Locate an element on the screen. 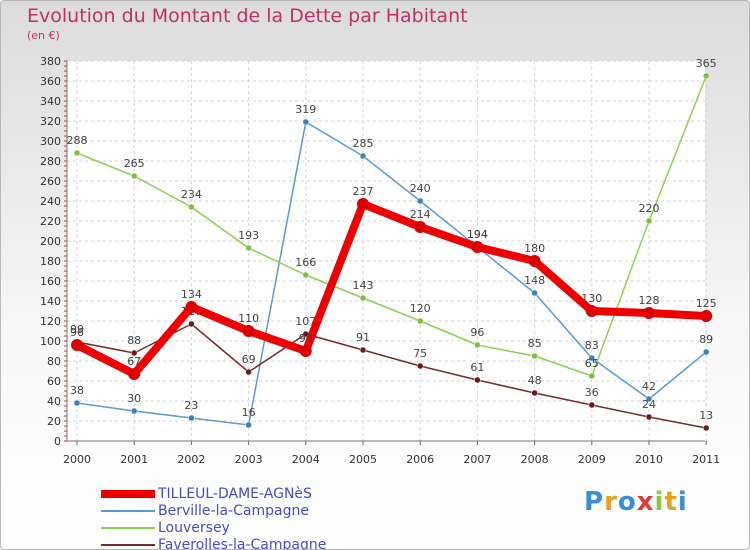 This screenshot has width=750, height=550. legend-label: Louversey is located at coordinates (194, 528).